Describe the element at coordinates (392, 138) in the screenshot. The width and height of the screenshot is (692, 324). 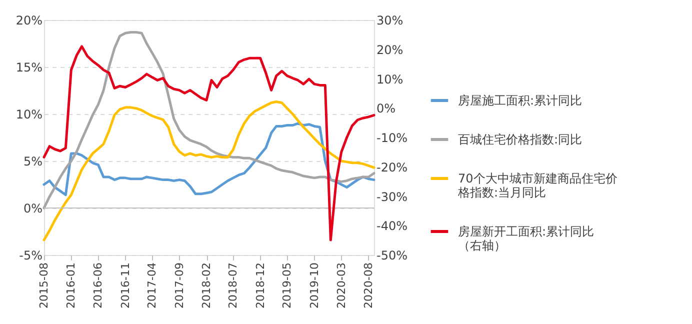
I see `y2-tick-label: -10%` at that location.